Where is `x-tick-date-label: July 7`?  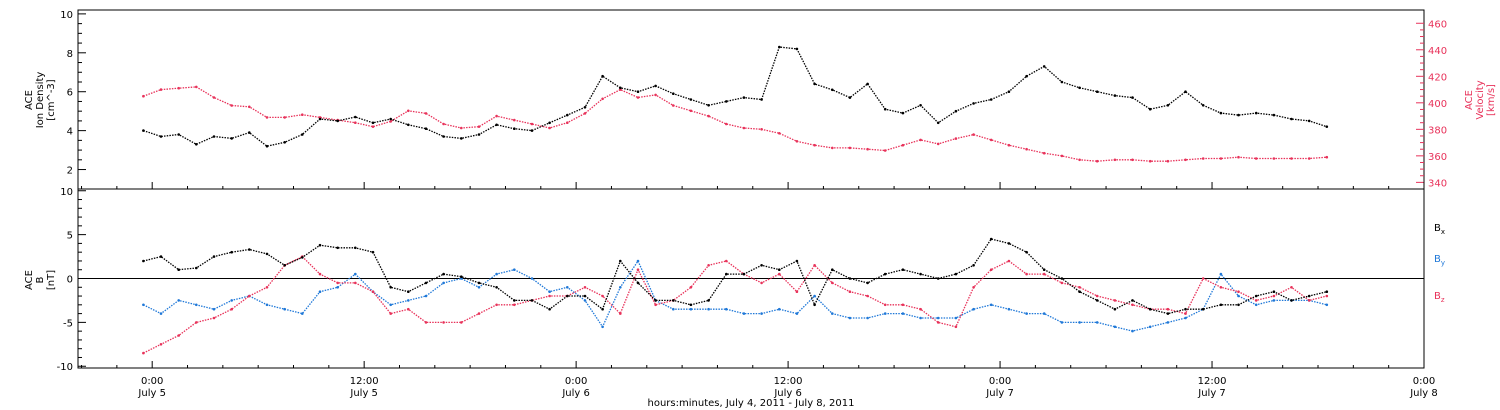
x-tick-date-label: July 7 is located at coordinates (999, 393).